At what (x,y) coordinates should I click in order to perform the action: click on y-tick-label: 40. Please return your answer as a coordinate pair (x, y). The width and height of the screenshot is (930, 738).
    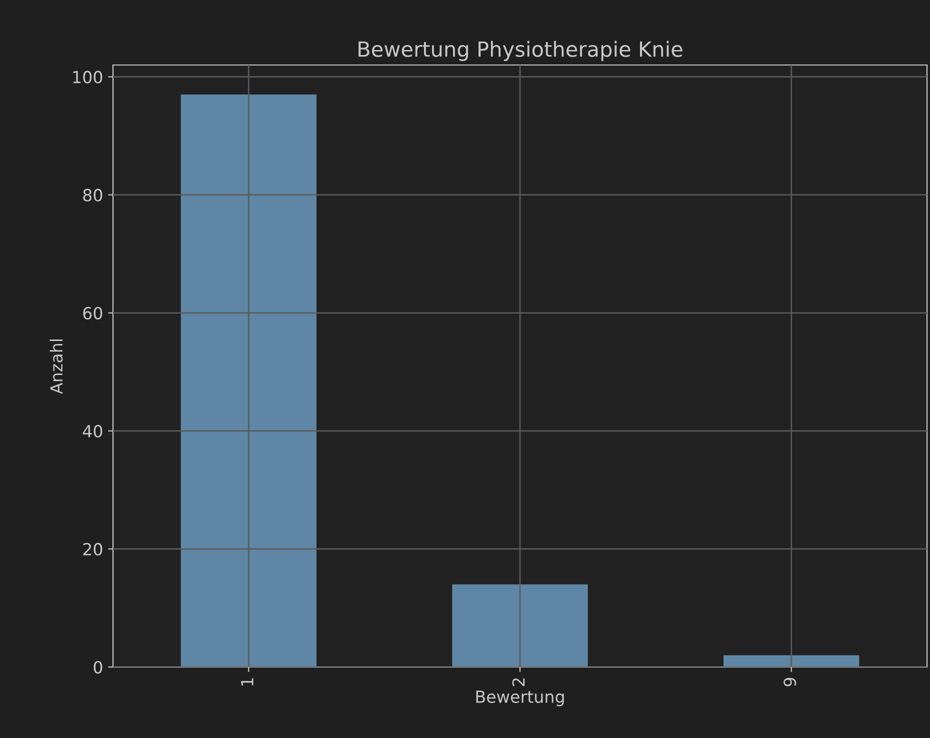
    Looking at the image, I should click on (92, 431).